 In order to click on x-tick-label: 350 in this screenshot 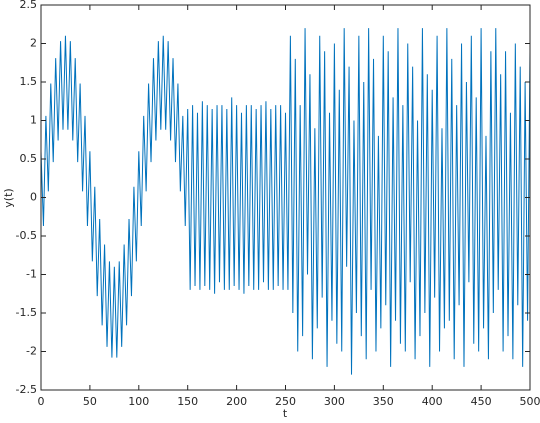, I will do `click(383, 401)`.